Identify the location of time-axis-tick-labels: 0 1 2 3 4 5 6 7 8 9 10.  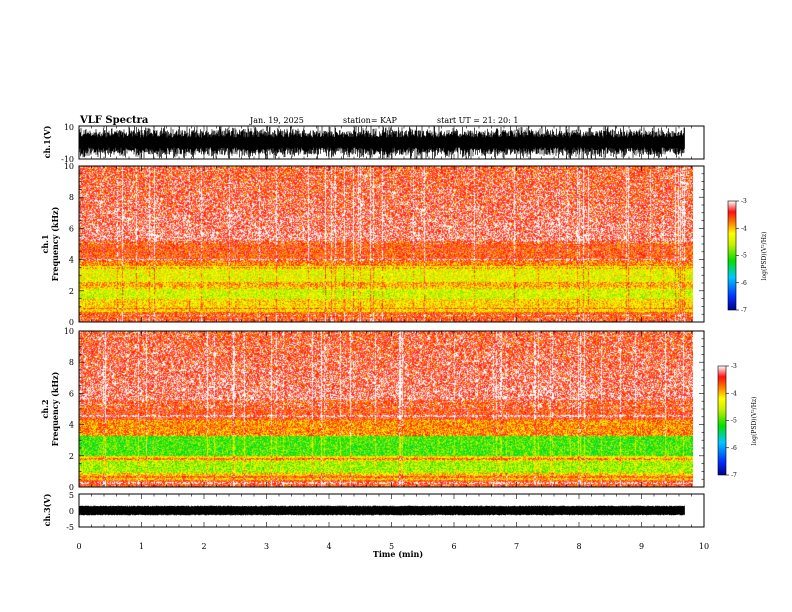
(392, 546).